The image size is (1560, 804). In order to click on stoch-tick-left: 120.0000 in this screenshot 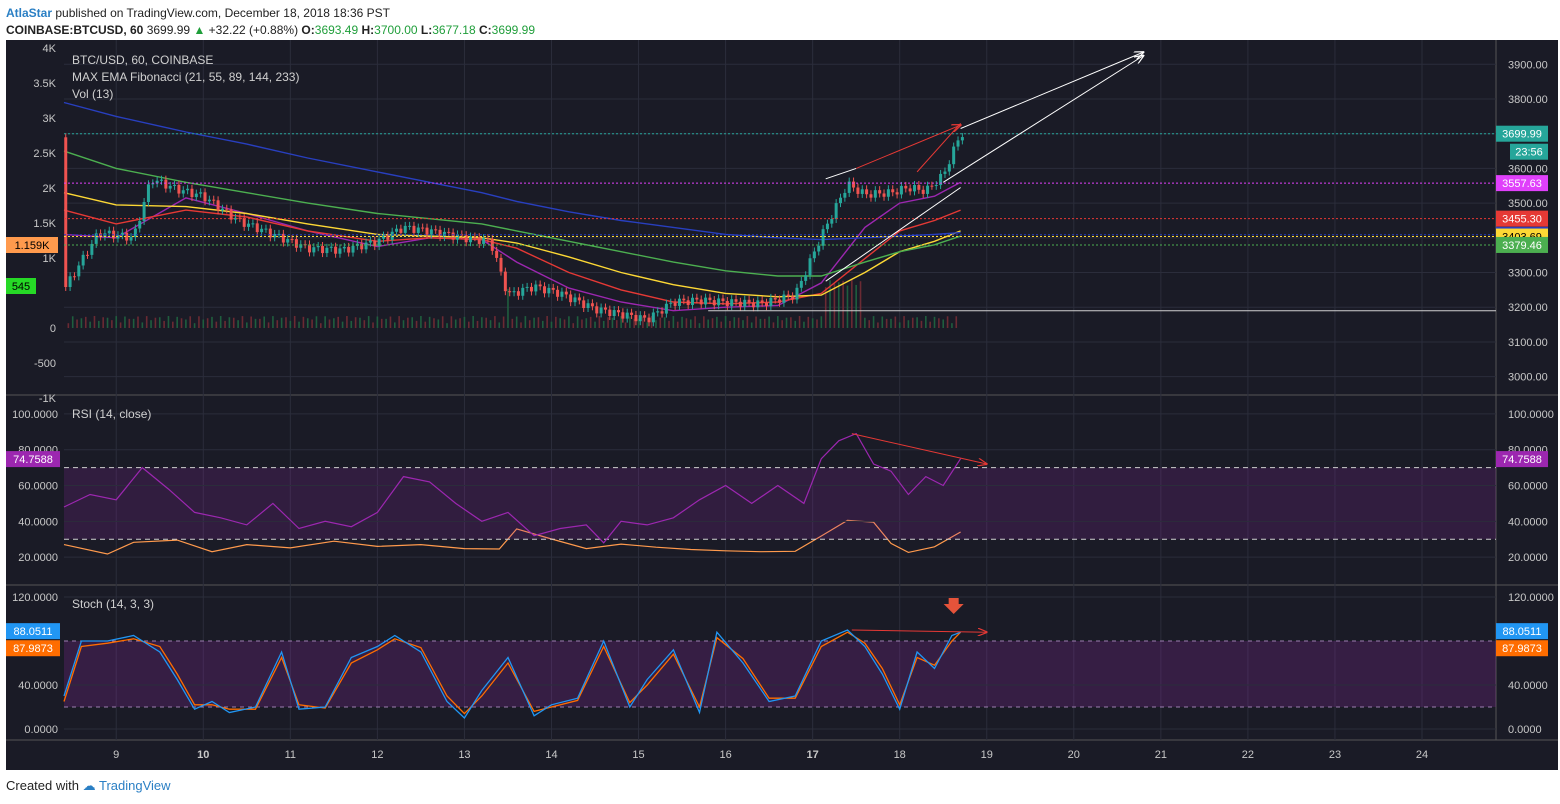, I will do `click(35, 598)`.